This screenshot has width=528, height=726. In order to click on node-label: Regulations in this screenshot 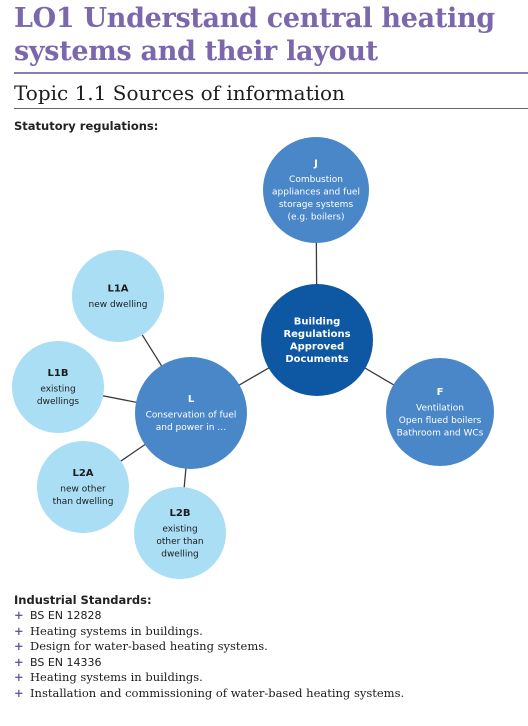, I will do `click(316, 334)`.